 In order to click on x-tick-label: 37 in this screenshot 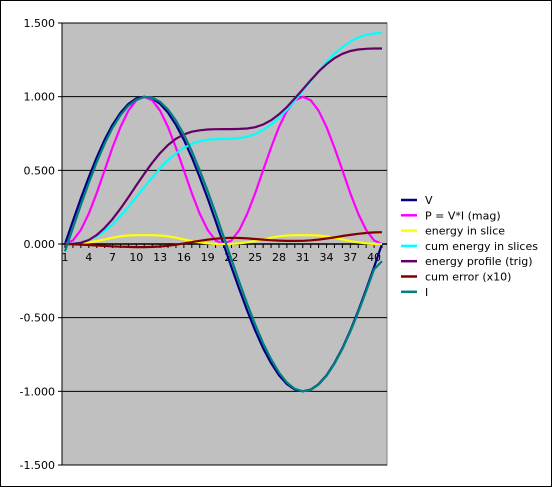, I will do `click(350, 257)`.